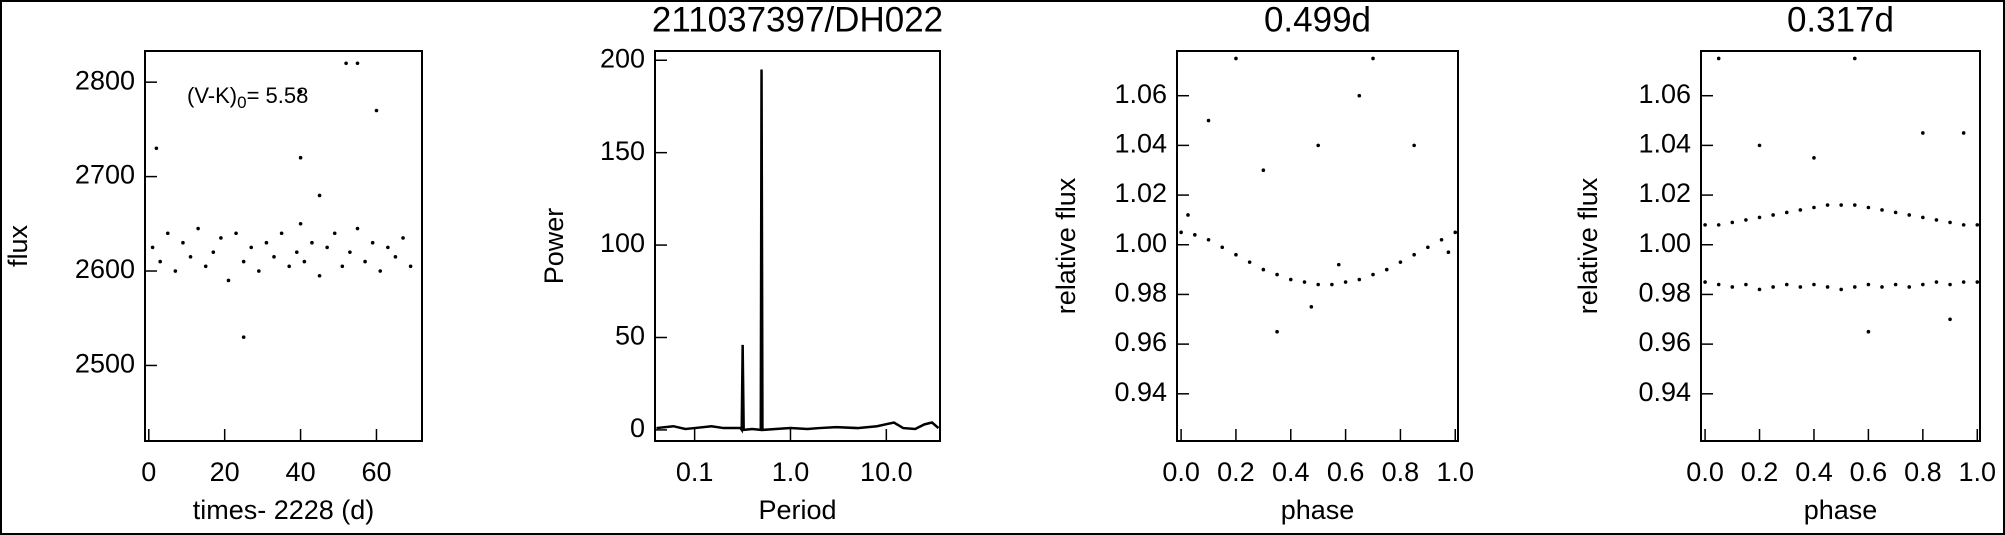  I want to click on x-axis-label: phase, so click(1318, 510).